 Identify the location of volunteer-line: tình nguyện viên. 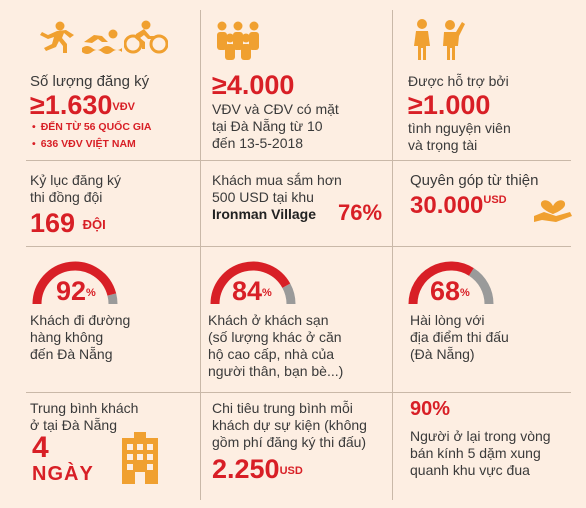
(459, 128).